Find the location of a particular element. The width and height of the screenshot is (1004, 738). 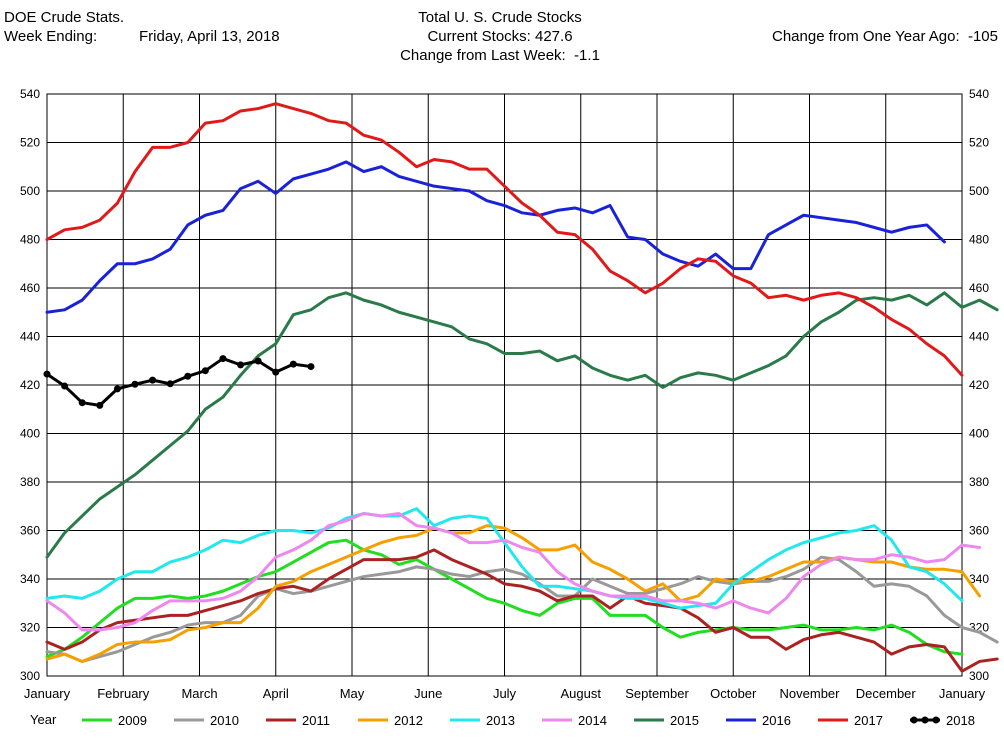

series-line-2013 is located at coordinates (504, 558).